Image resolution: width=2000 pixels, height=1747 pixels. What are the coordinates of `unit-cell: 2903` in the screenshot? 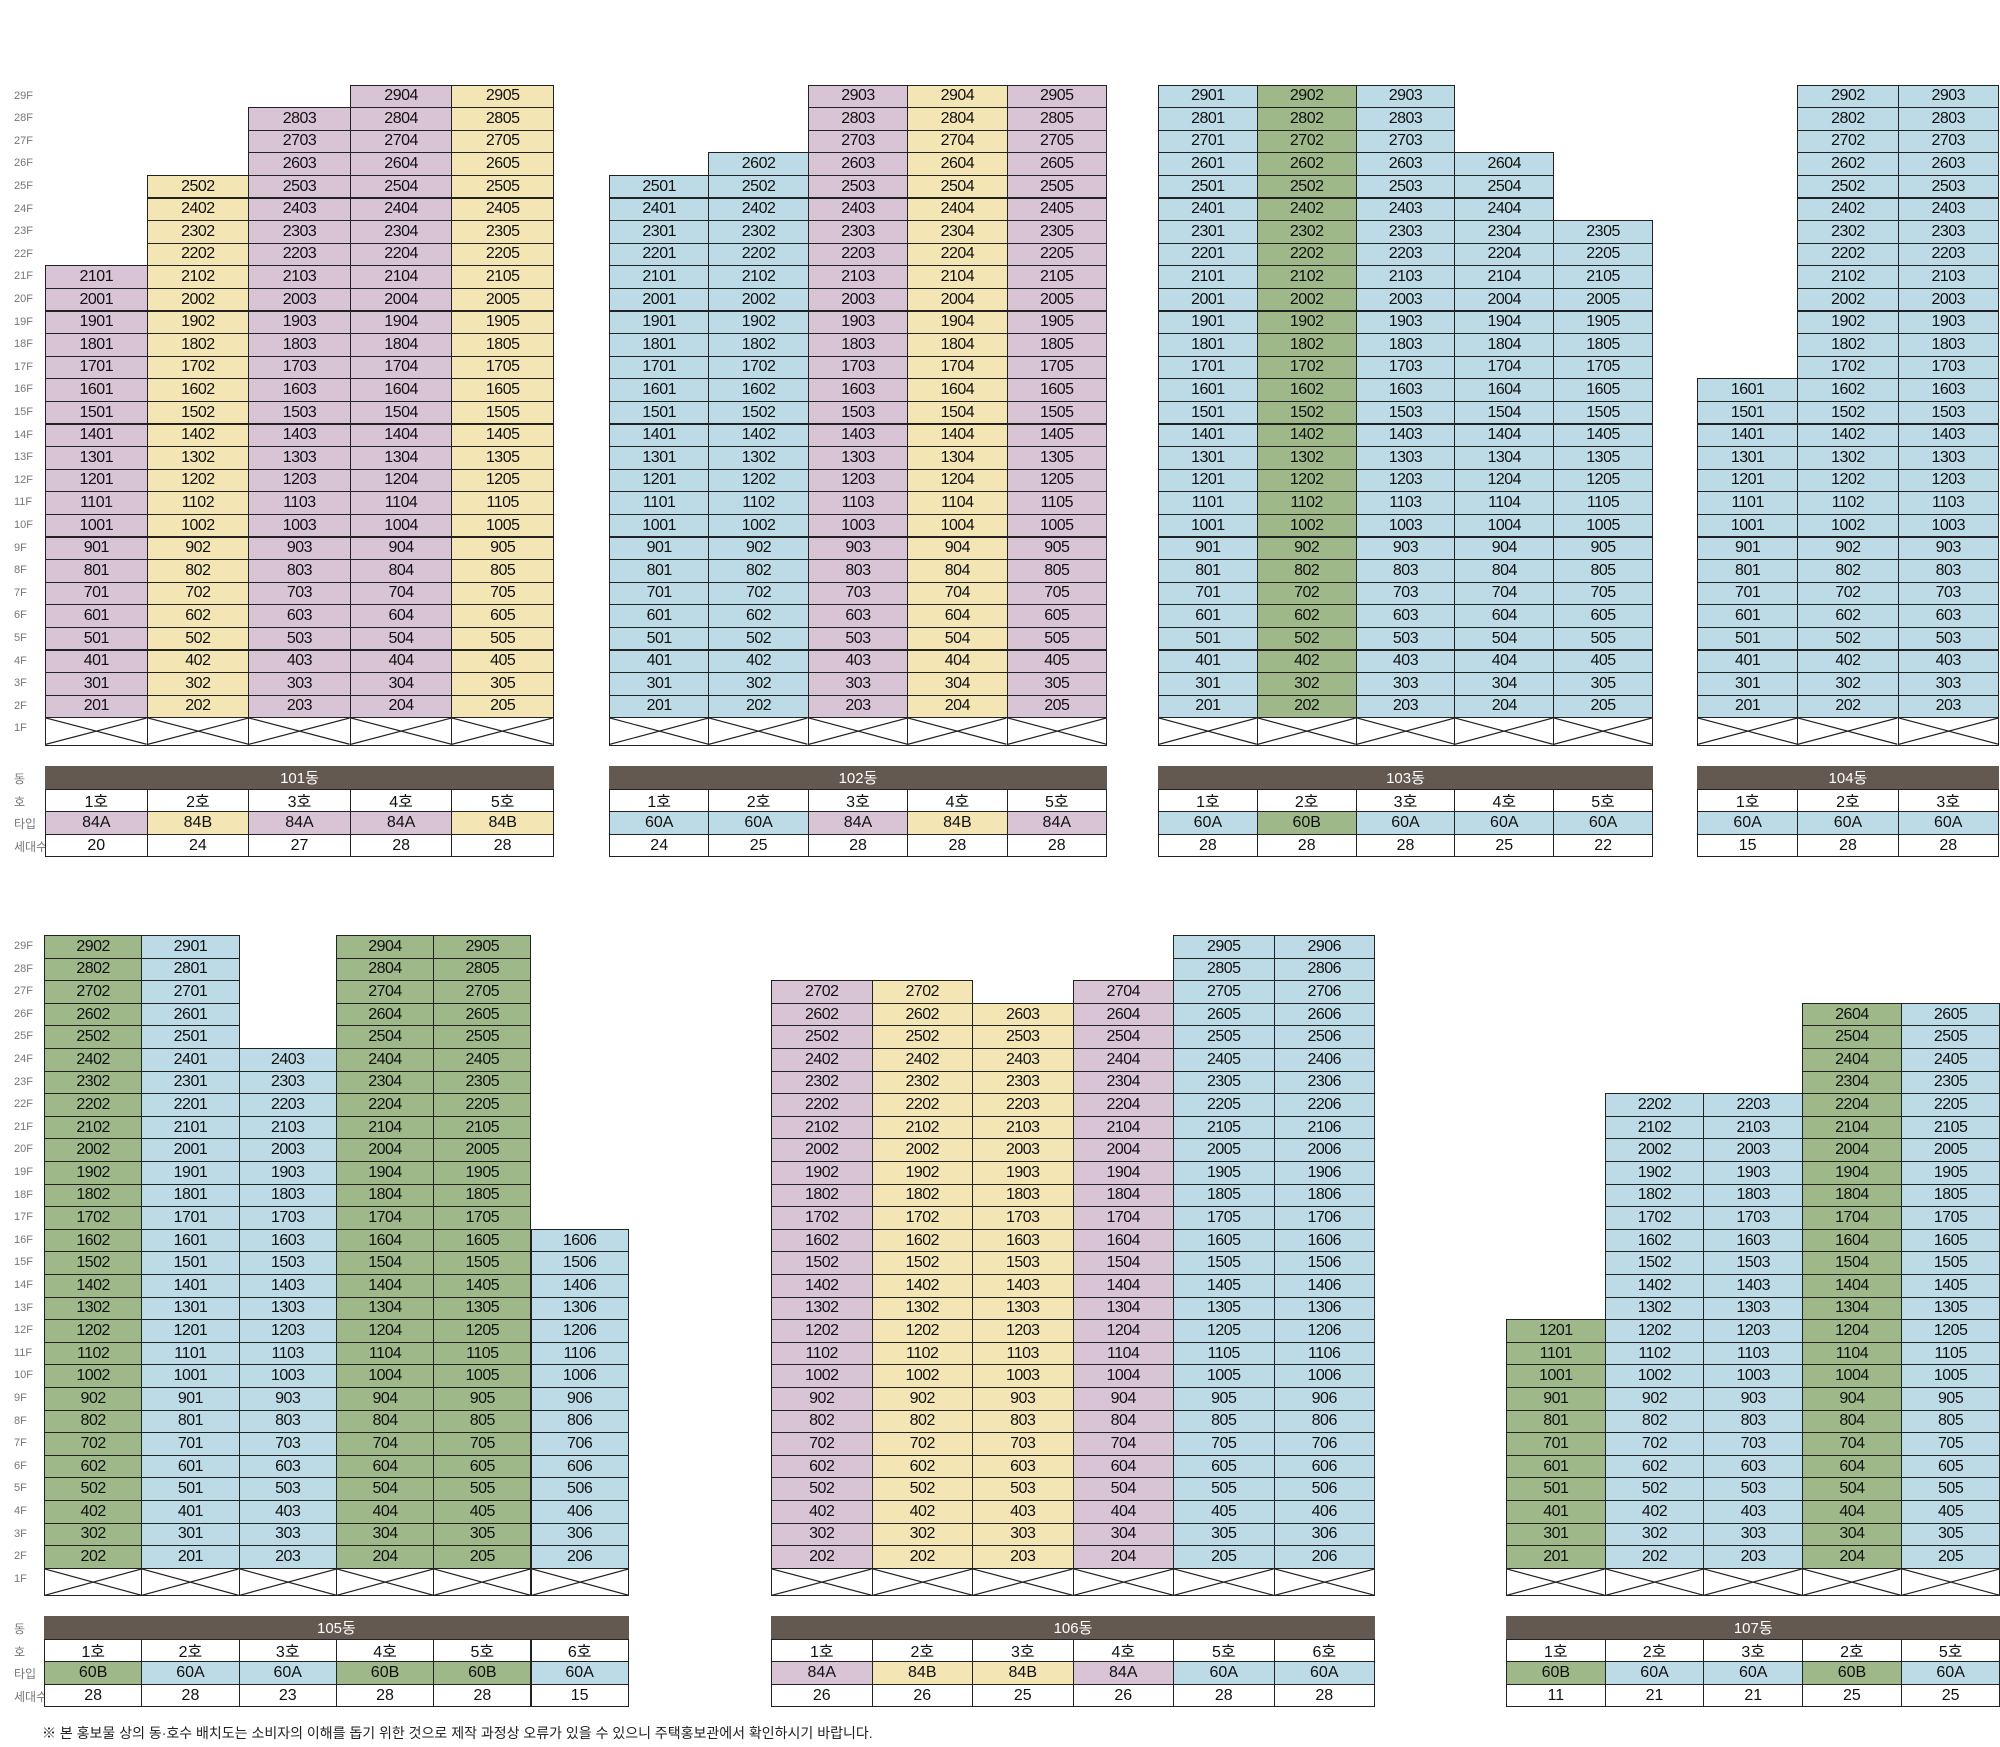 It's located at (858, 96).